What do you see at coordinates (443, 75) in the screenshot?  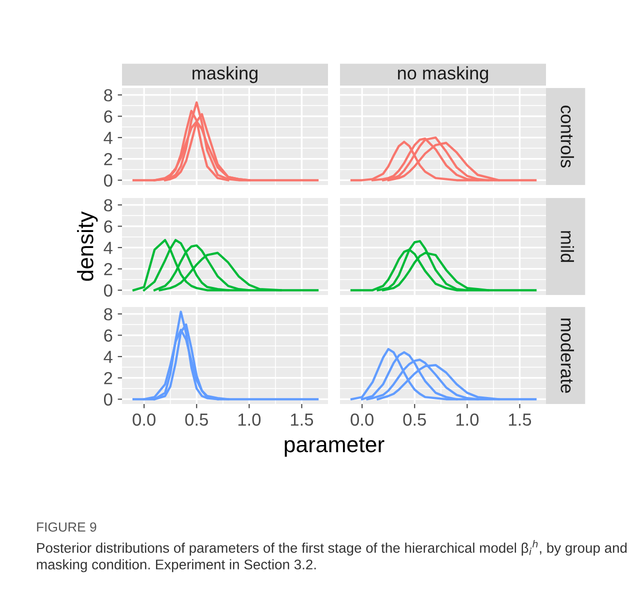 I see `chart-title: no masking` at bounding box center [443, 75].